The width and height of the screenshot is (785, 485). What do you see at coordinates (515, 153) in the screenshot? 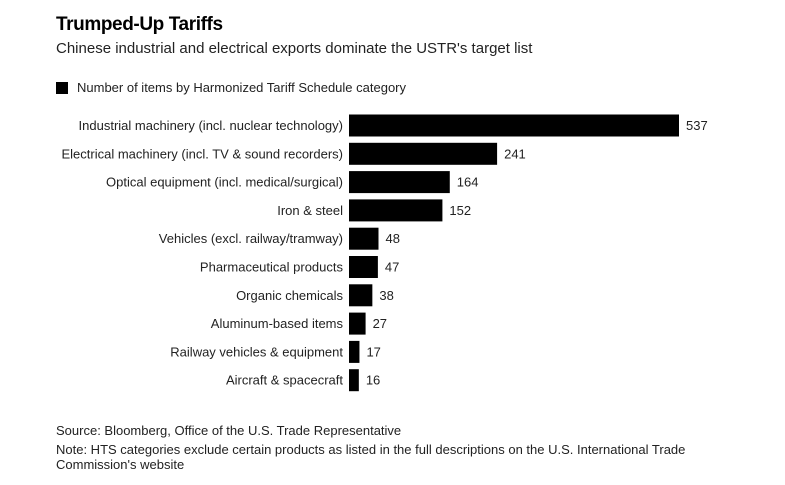
I see `value-label: 241` at bounding box center [515, 153].